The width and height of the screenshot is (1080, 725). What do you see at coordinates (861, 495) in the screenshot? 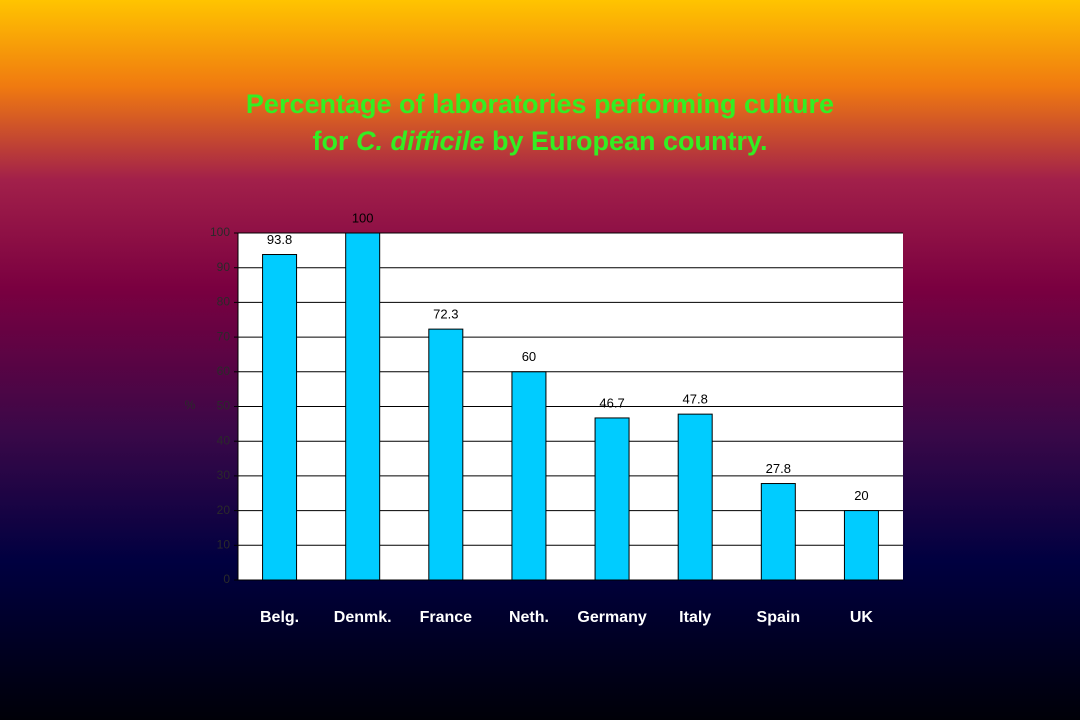
I see `value-label: 20` at bounding box center [861, 495].